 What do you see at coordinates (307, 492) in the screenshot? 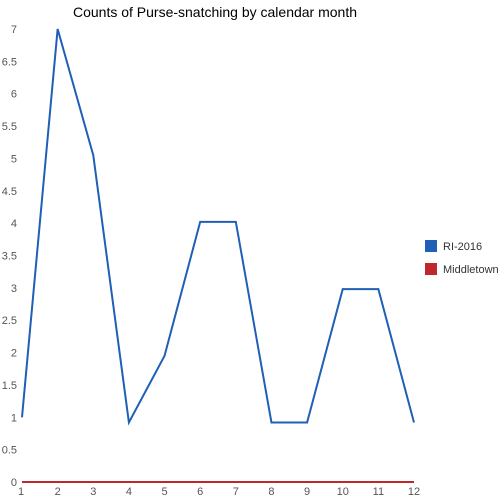
I see `x-tick-label: 9` at bounding box center [307, 492].